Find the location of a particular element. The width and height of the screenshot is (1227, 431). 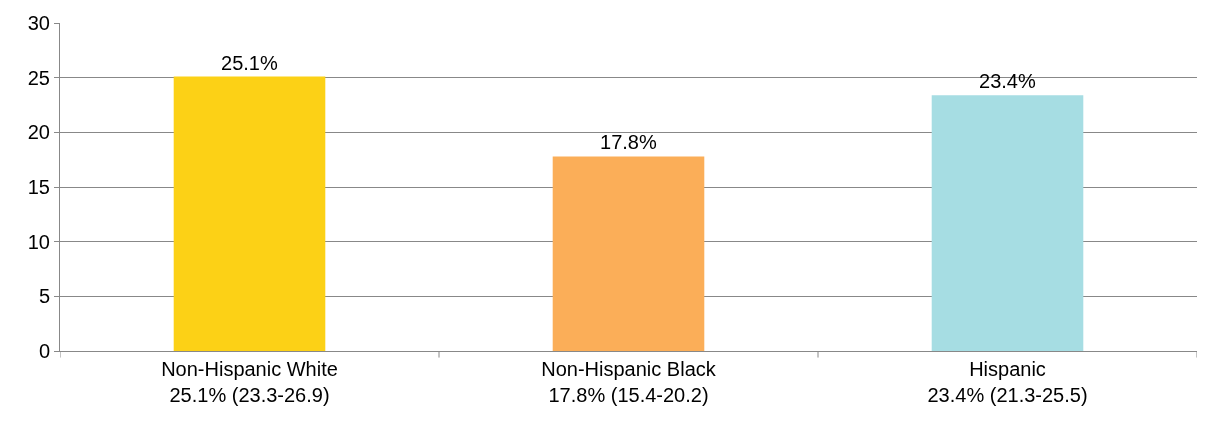

data-label: 23.4% is located at coordinates (1007, 81).